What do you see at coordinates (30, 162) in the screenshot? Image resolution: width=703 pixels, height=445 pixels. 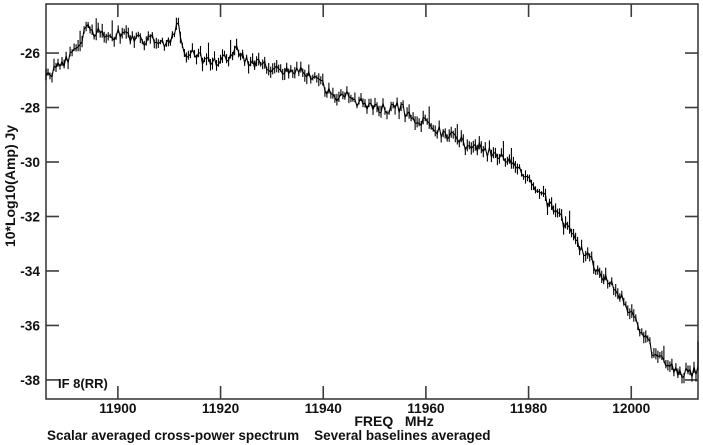 I see `y-tick-label: -30` at bounding box center [30, 162].